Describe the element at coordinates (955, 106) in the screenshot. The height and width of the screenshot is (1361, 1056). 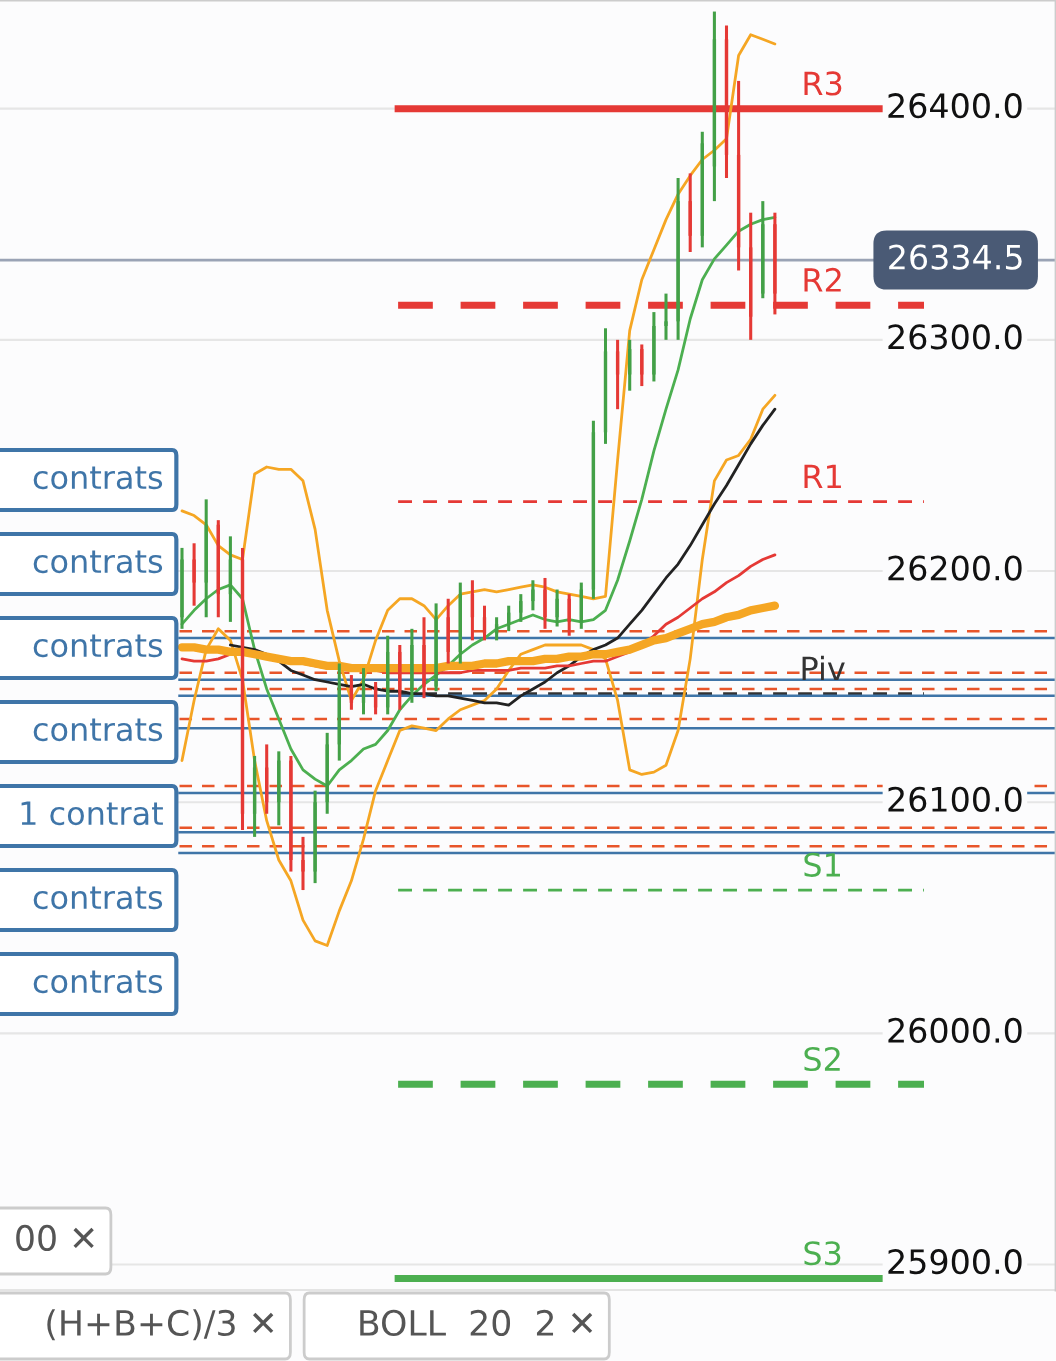
I see `y-tick-label: 26400.0` at that location.